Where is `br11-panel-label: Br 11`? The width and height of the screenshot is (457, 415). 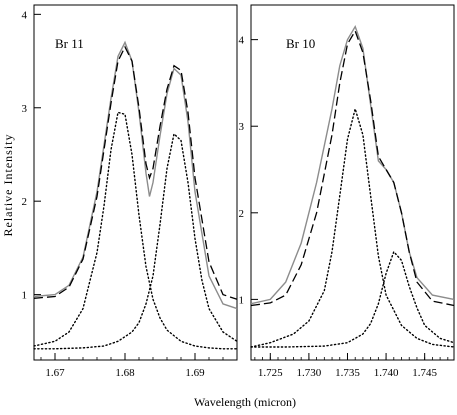
br11-panel-label: Br 11 is located at coordinates (69, 43).